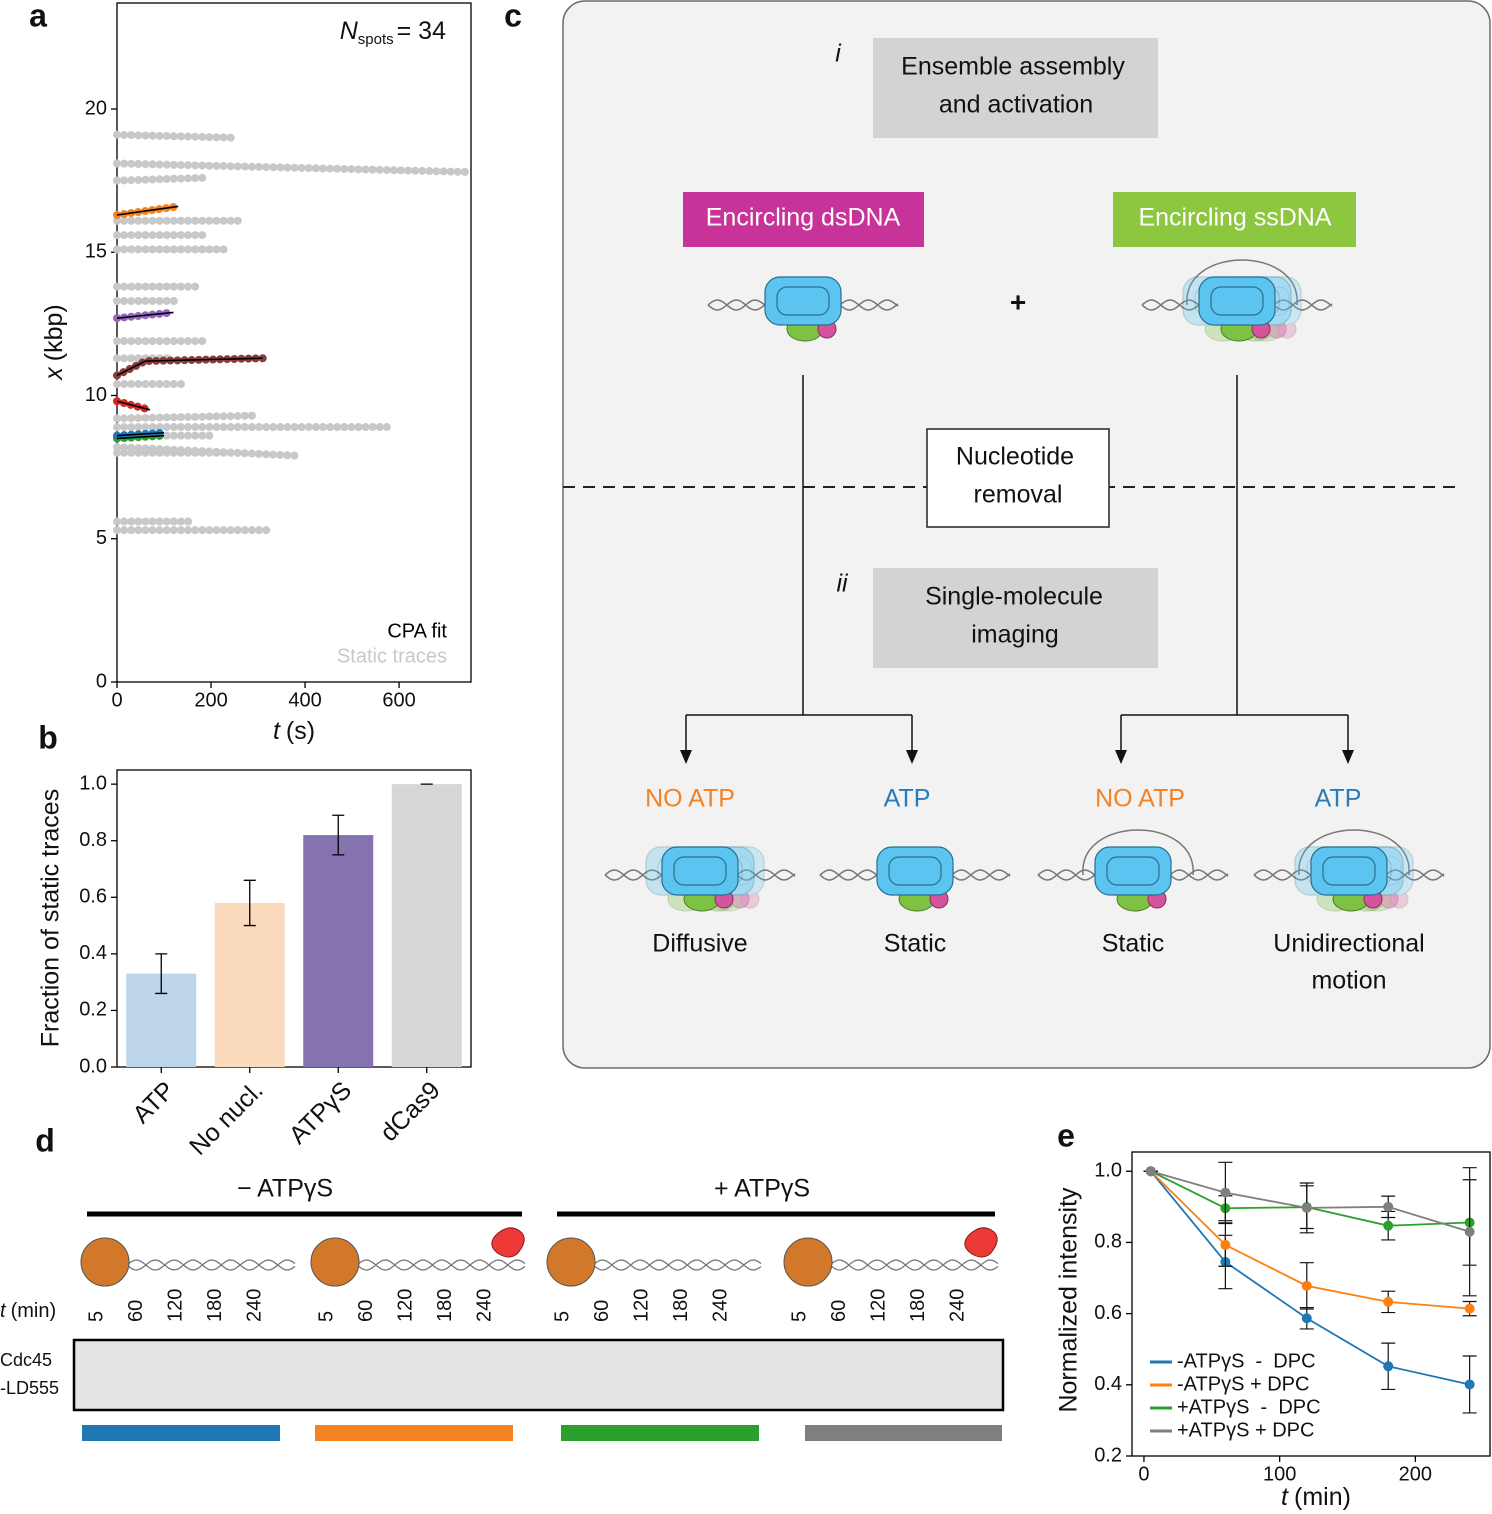 Image resolution: width=1492 pixels, height=1514 pixels. I want to click on axis-label: Normalized intensity, so click(1069, 1300).